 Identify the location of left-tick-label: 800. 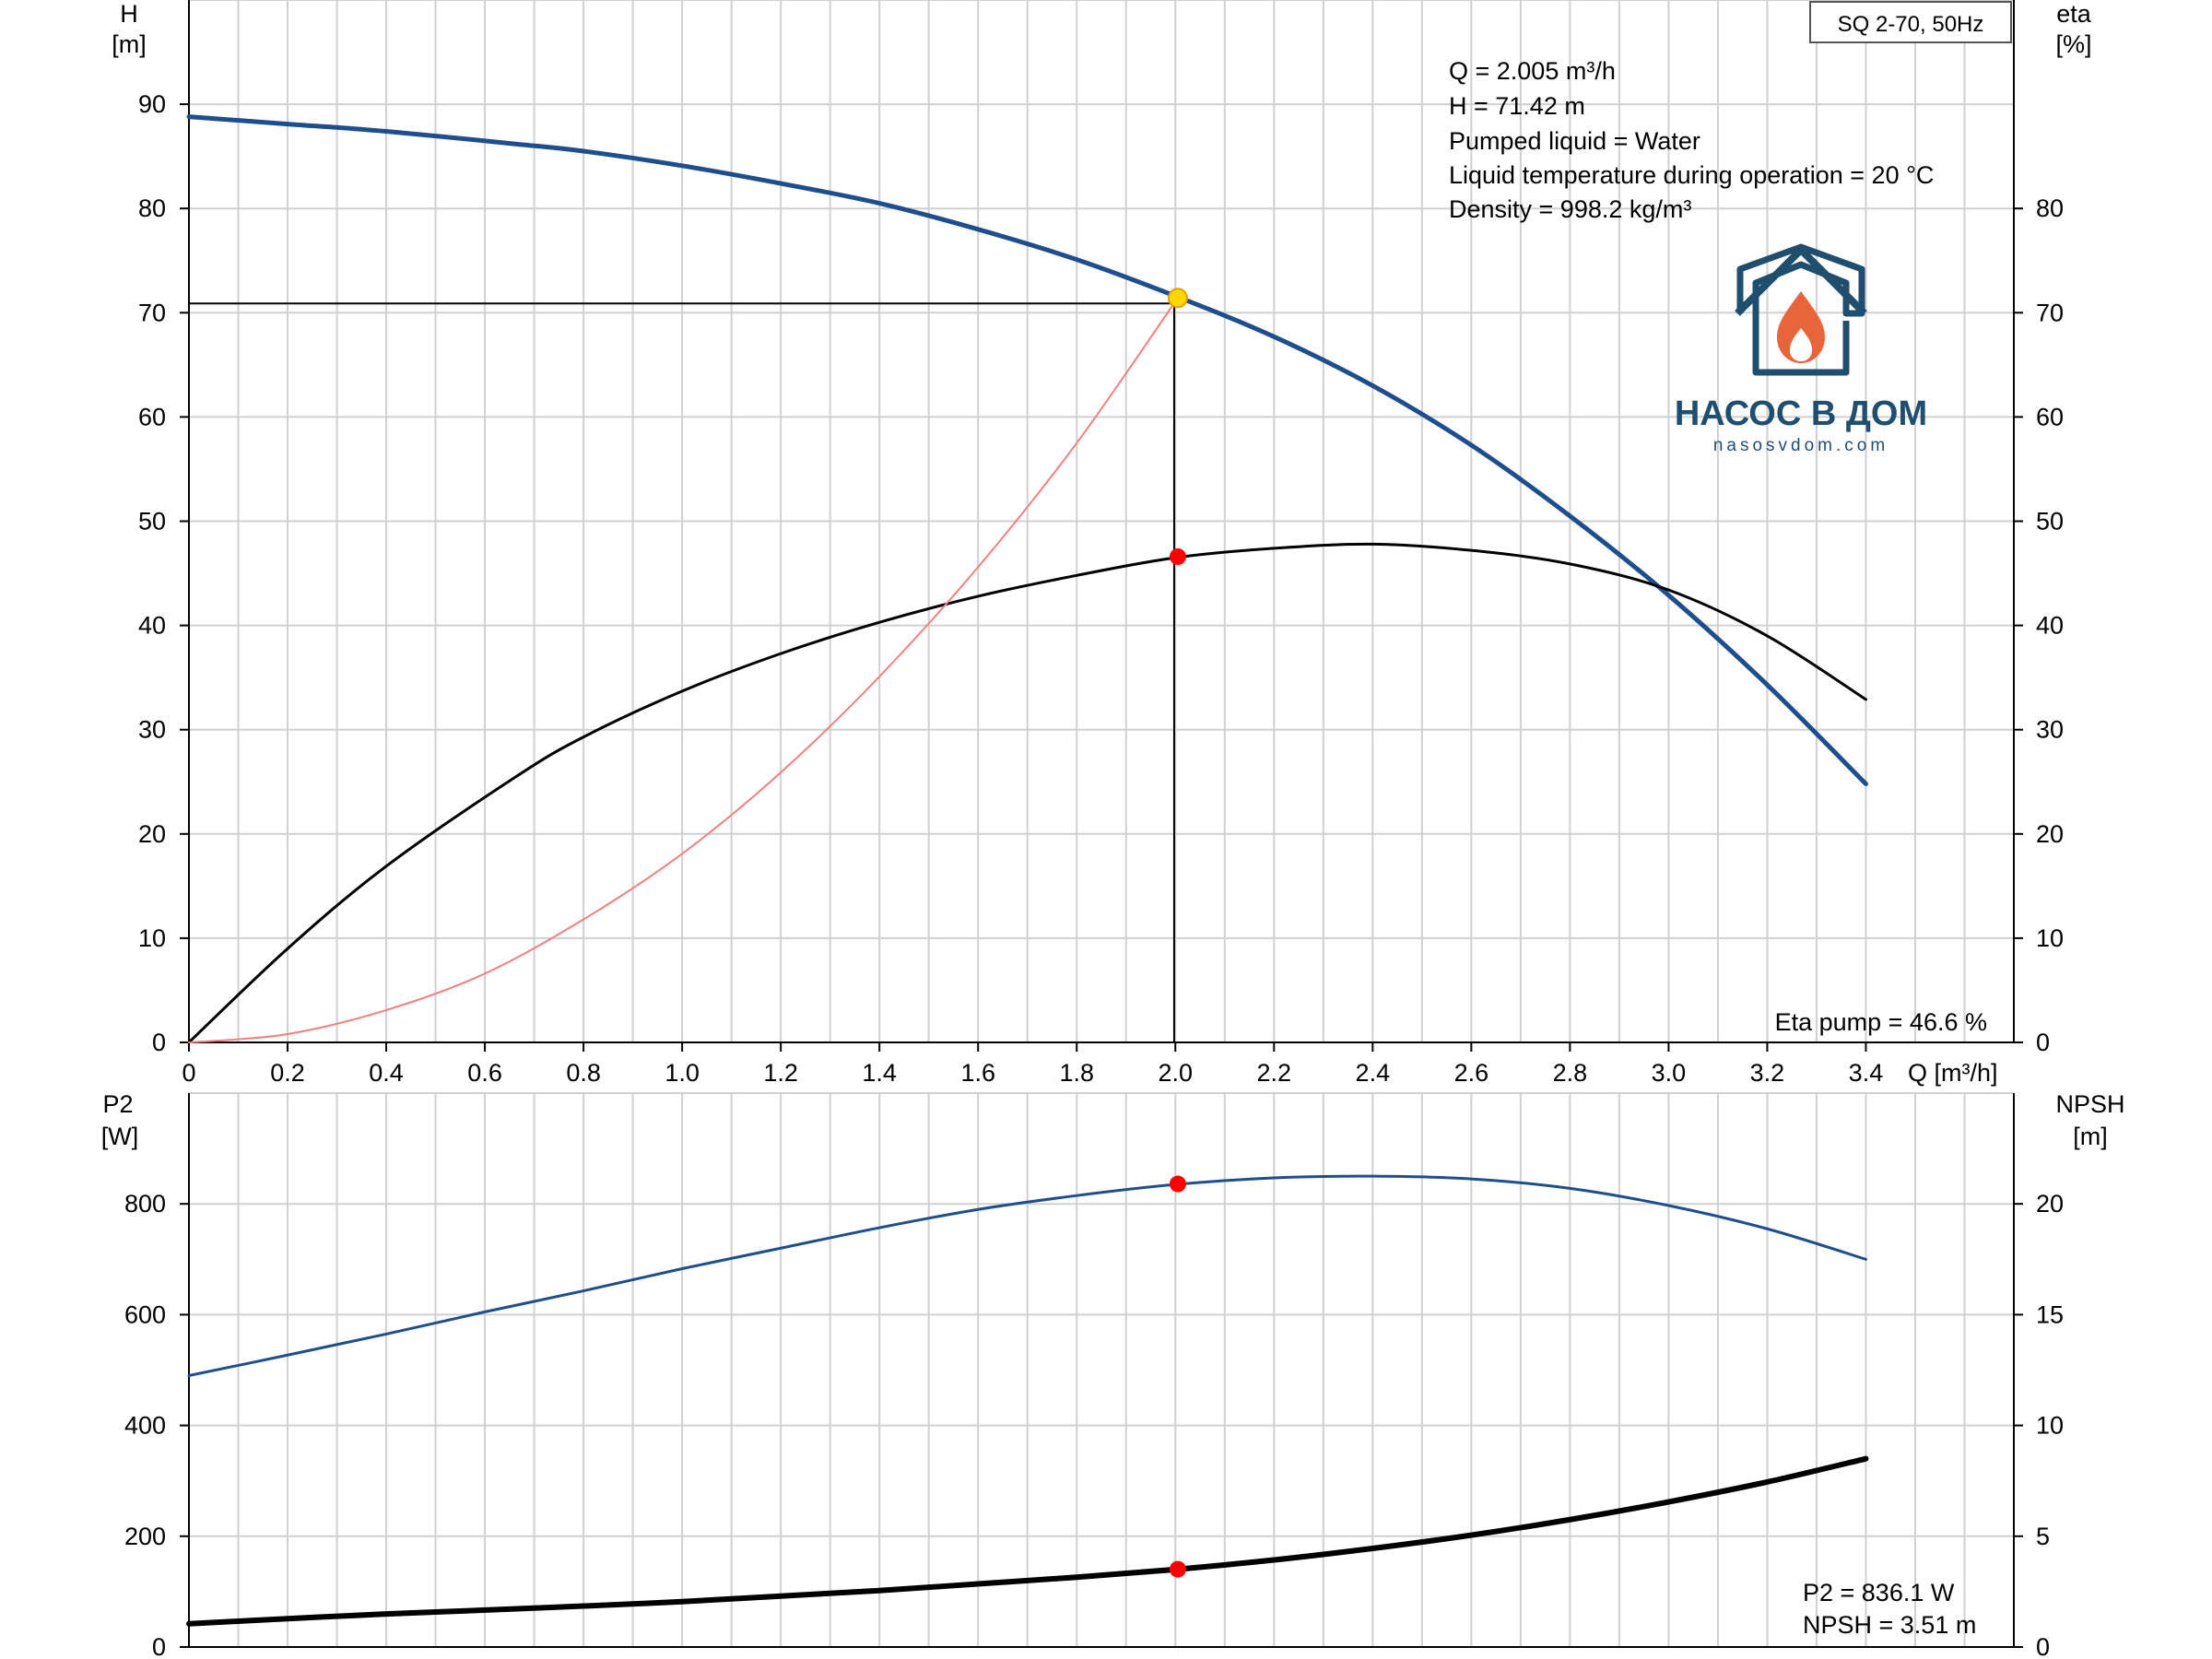
(145, 1204).